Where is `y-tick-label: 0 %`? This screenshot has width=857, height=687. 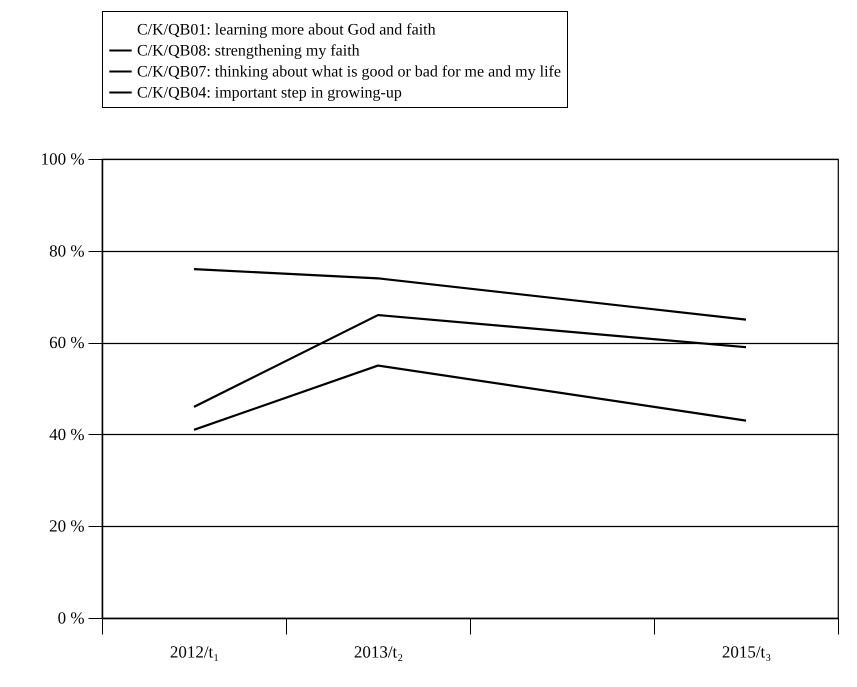 y-tick-label: 0 % is located at coordinates (71, 618).